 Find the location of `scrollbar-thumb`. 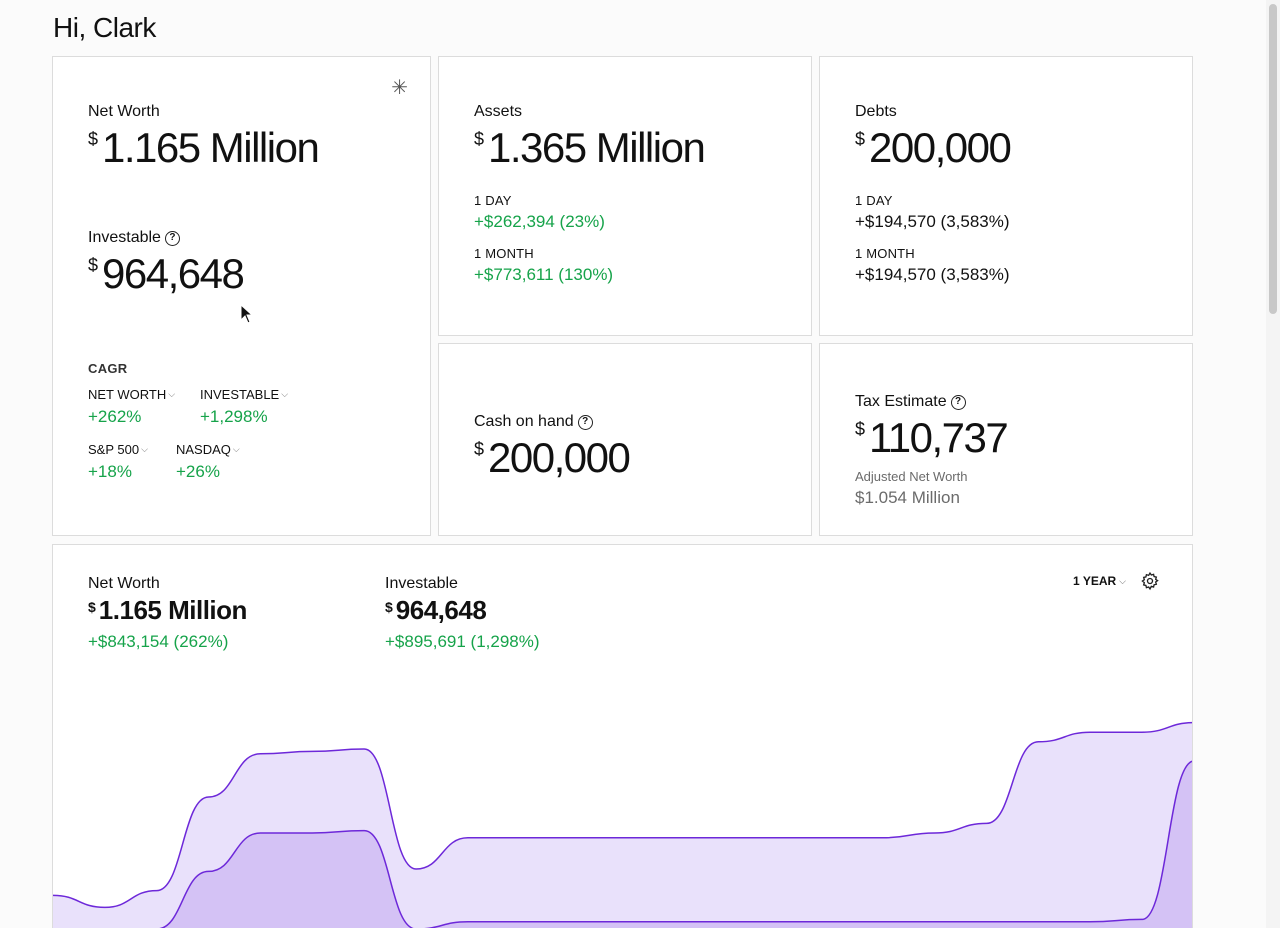

scrollbar-thumb is located at coordinates (1273, 159).